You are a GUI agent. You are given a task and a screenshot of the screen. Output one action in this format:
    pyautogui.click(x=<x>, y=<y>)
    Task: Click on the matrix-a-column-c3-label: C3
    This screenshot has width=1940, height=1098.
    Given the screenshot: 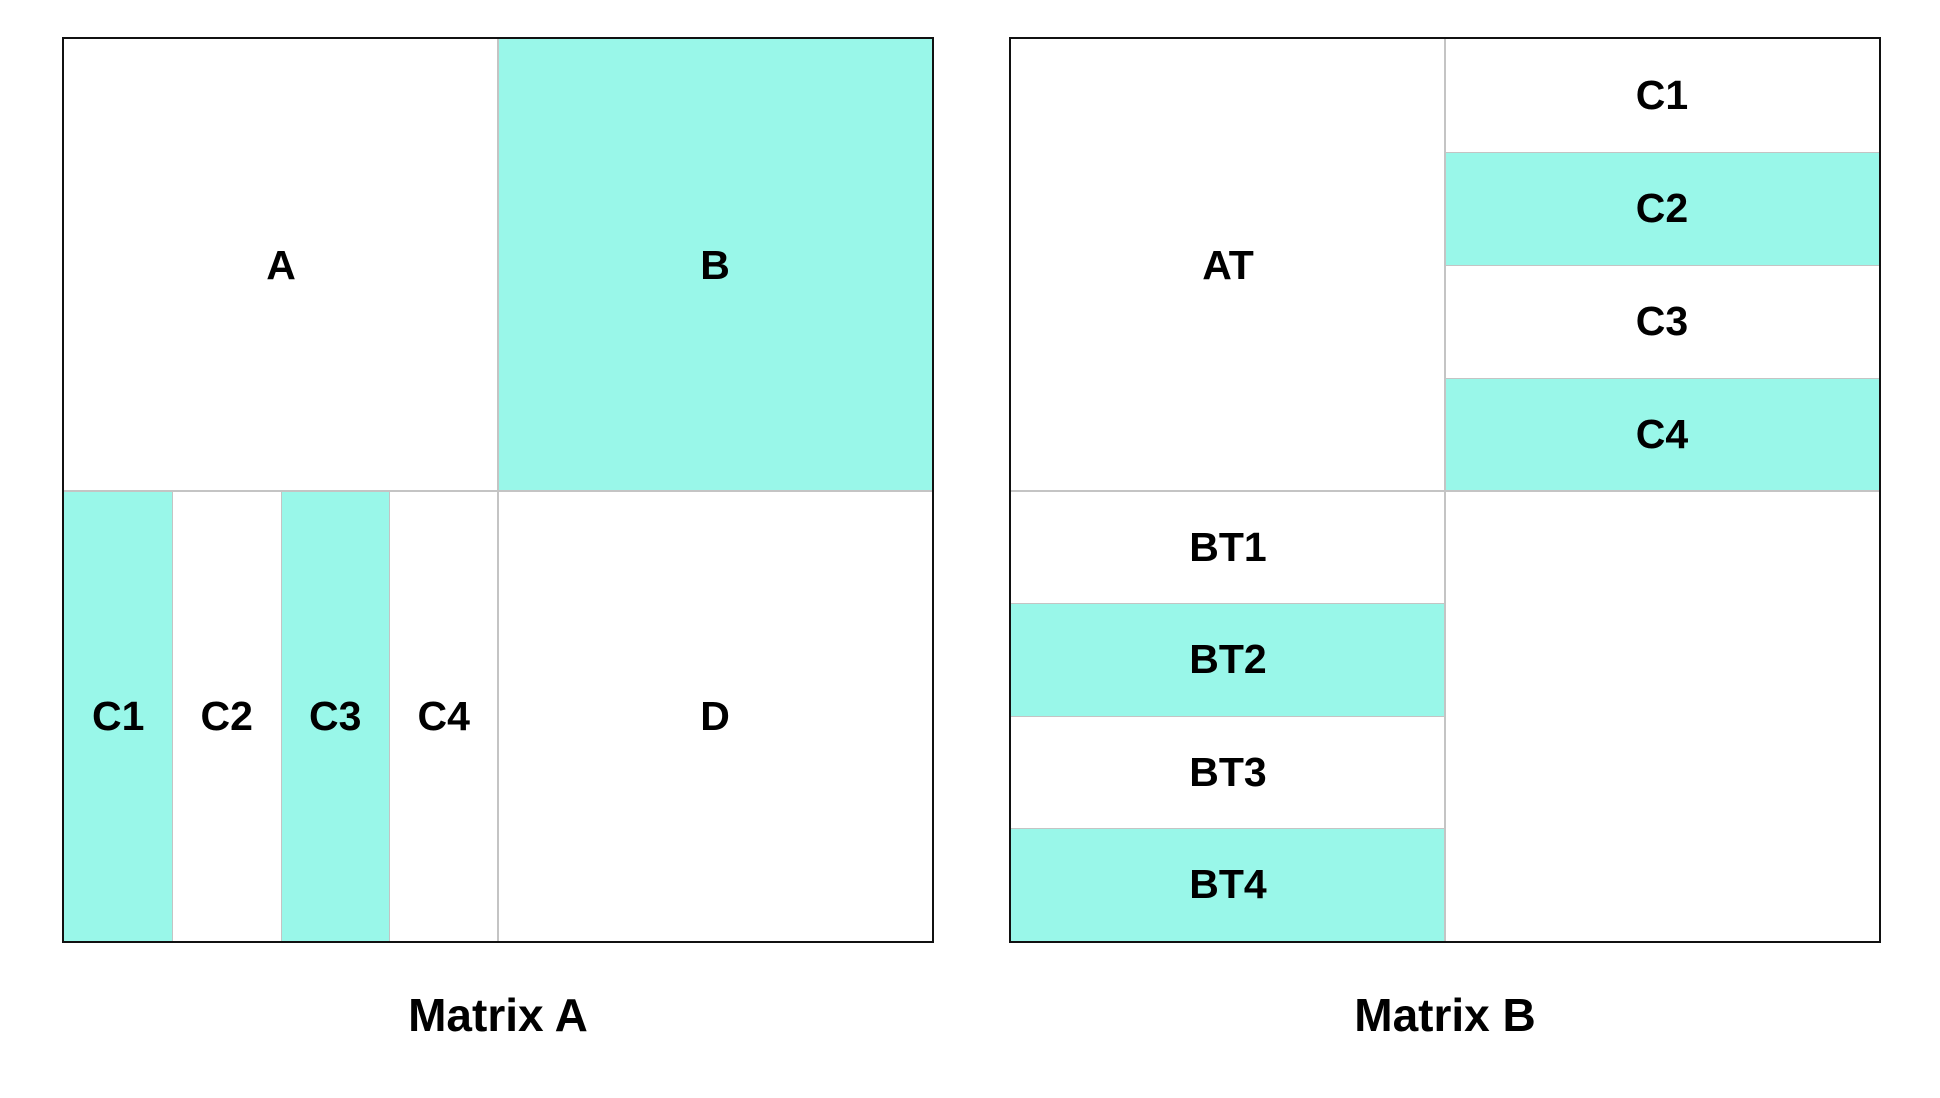 What is the action you would take?
    pyautogui.click(x=335, y=715)
    